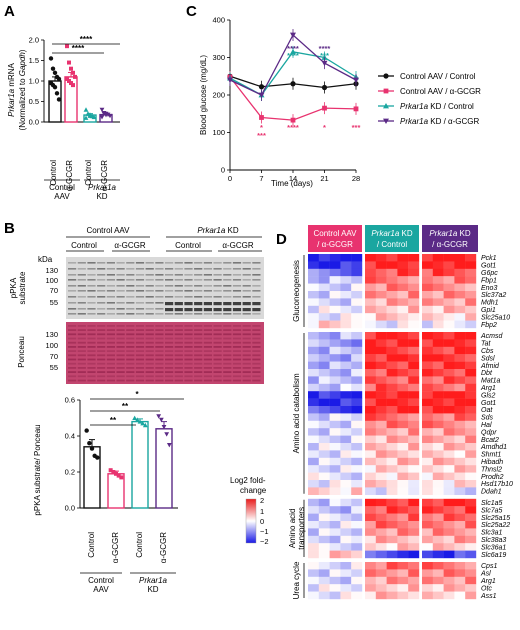 The image size is (520, 630). Describe the element at coordinates (489, 288) in the screenshot. I see `gene-label: Eno3` at that location.